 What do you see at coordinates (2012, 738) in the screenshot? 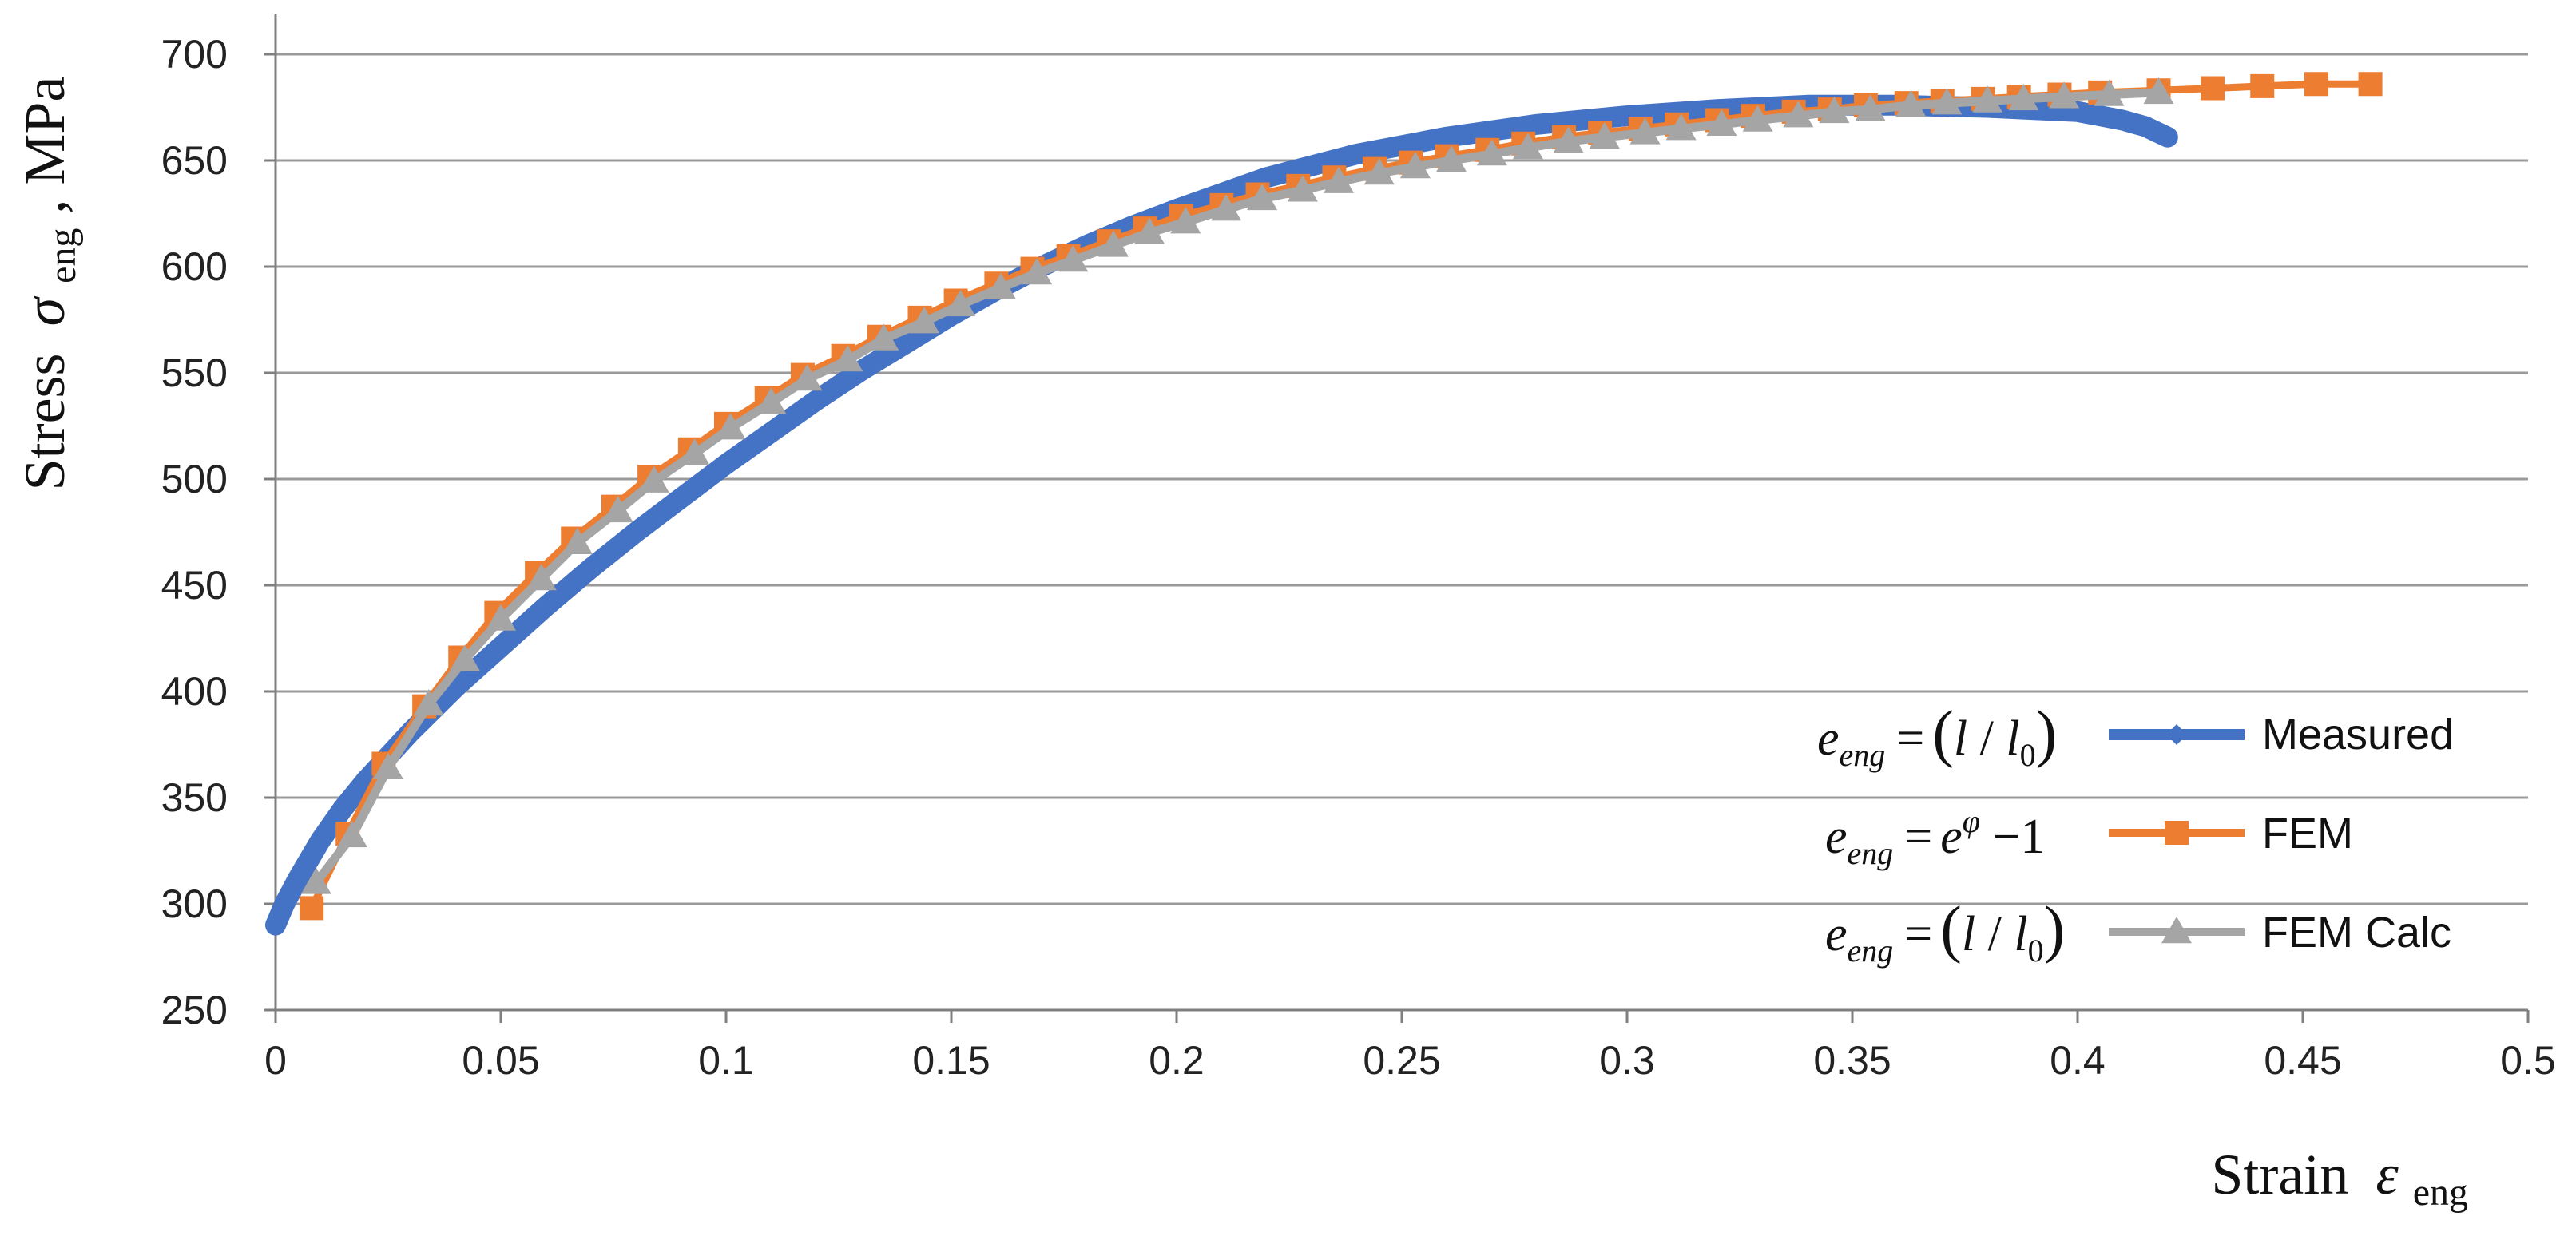
I see `formula-l0: l` at bounding box center [2012, 738].